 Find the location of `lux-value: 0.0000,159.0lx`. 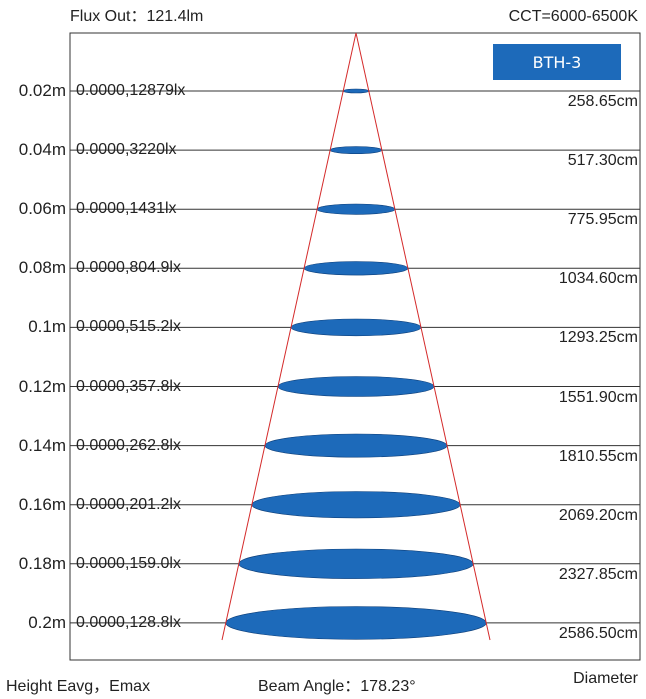

lux-value: 0.0000,159.0lx is located at coordinates (128, 563).